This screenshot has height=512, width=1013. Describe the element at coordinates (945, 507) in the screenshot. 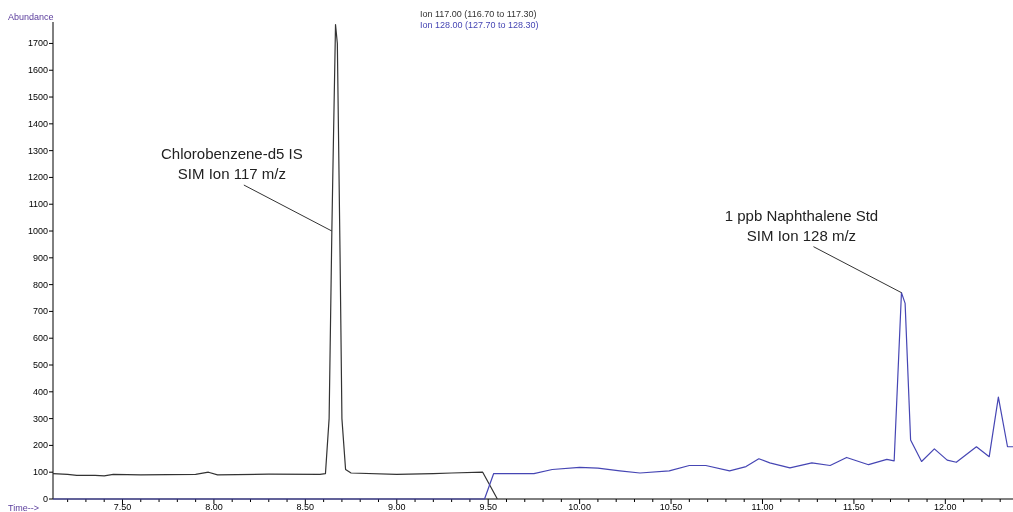

I see `x-tick-label: 12.00` at that location.